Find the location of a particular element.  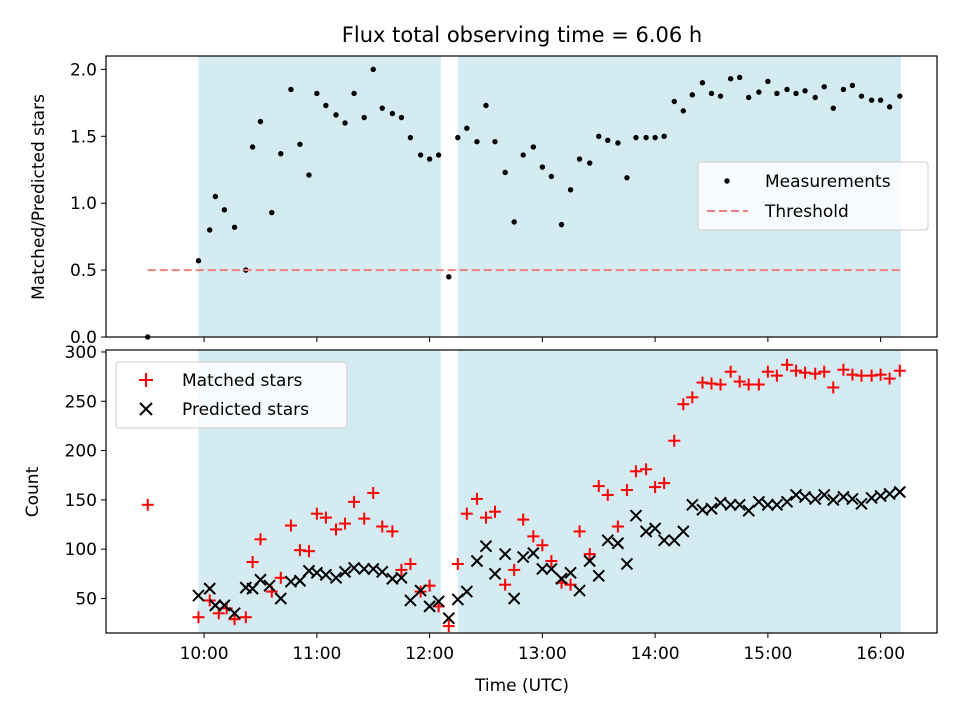

top-y-axis-label: Matched/Predicted stars is located at coordinates (39, 197).